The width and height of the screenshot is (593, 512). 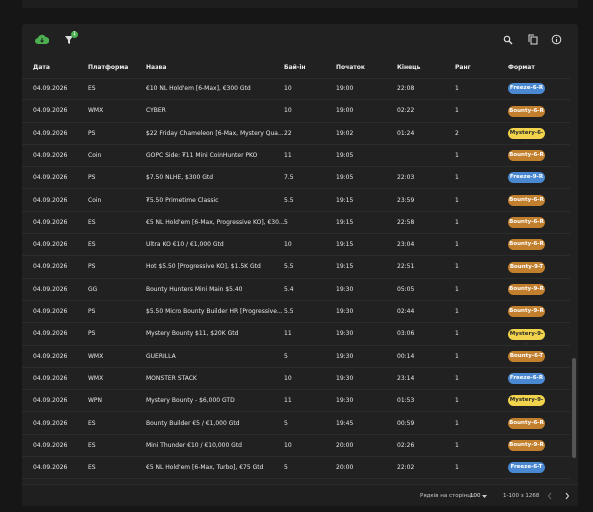 I want to click on column-header: Кінець, so click(x=409, y=67).